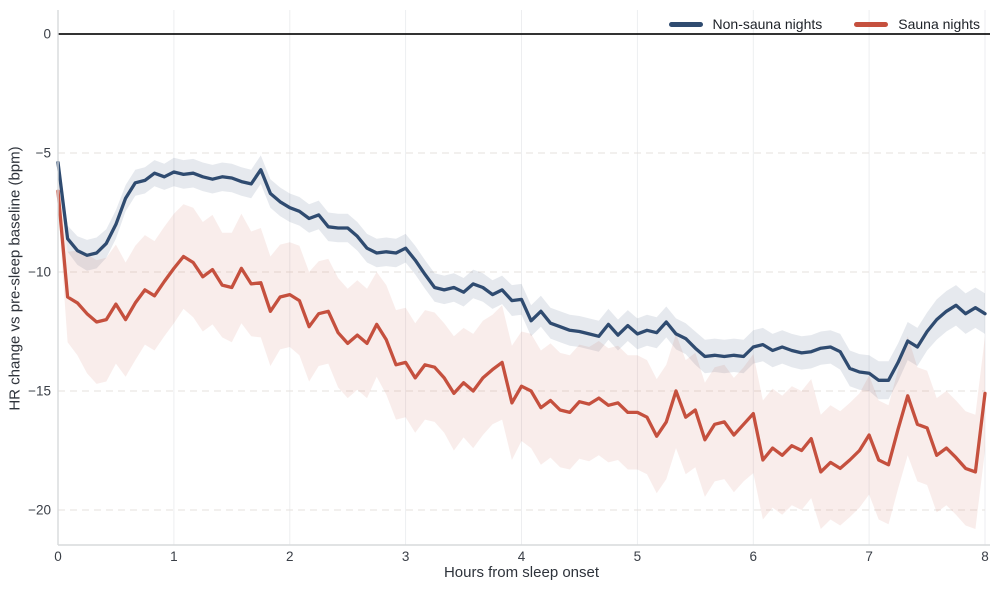 This screenshot has height=596, width=1000. What do you see at coordinates (47, 34) in the screenshot?
I see `y-tick-label: 0` at bounding box center [47, 34].